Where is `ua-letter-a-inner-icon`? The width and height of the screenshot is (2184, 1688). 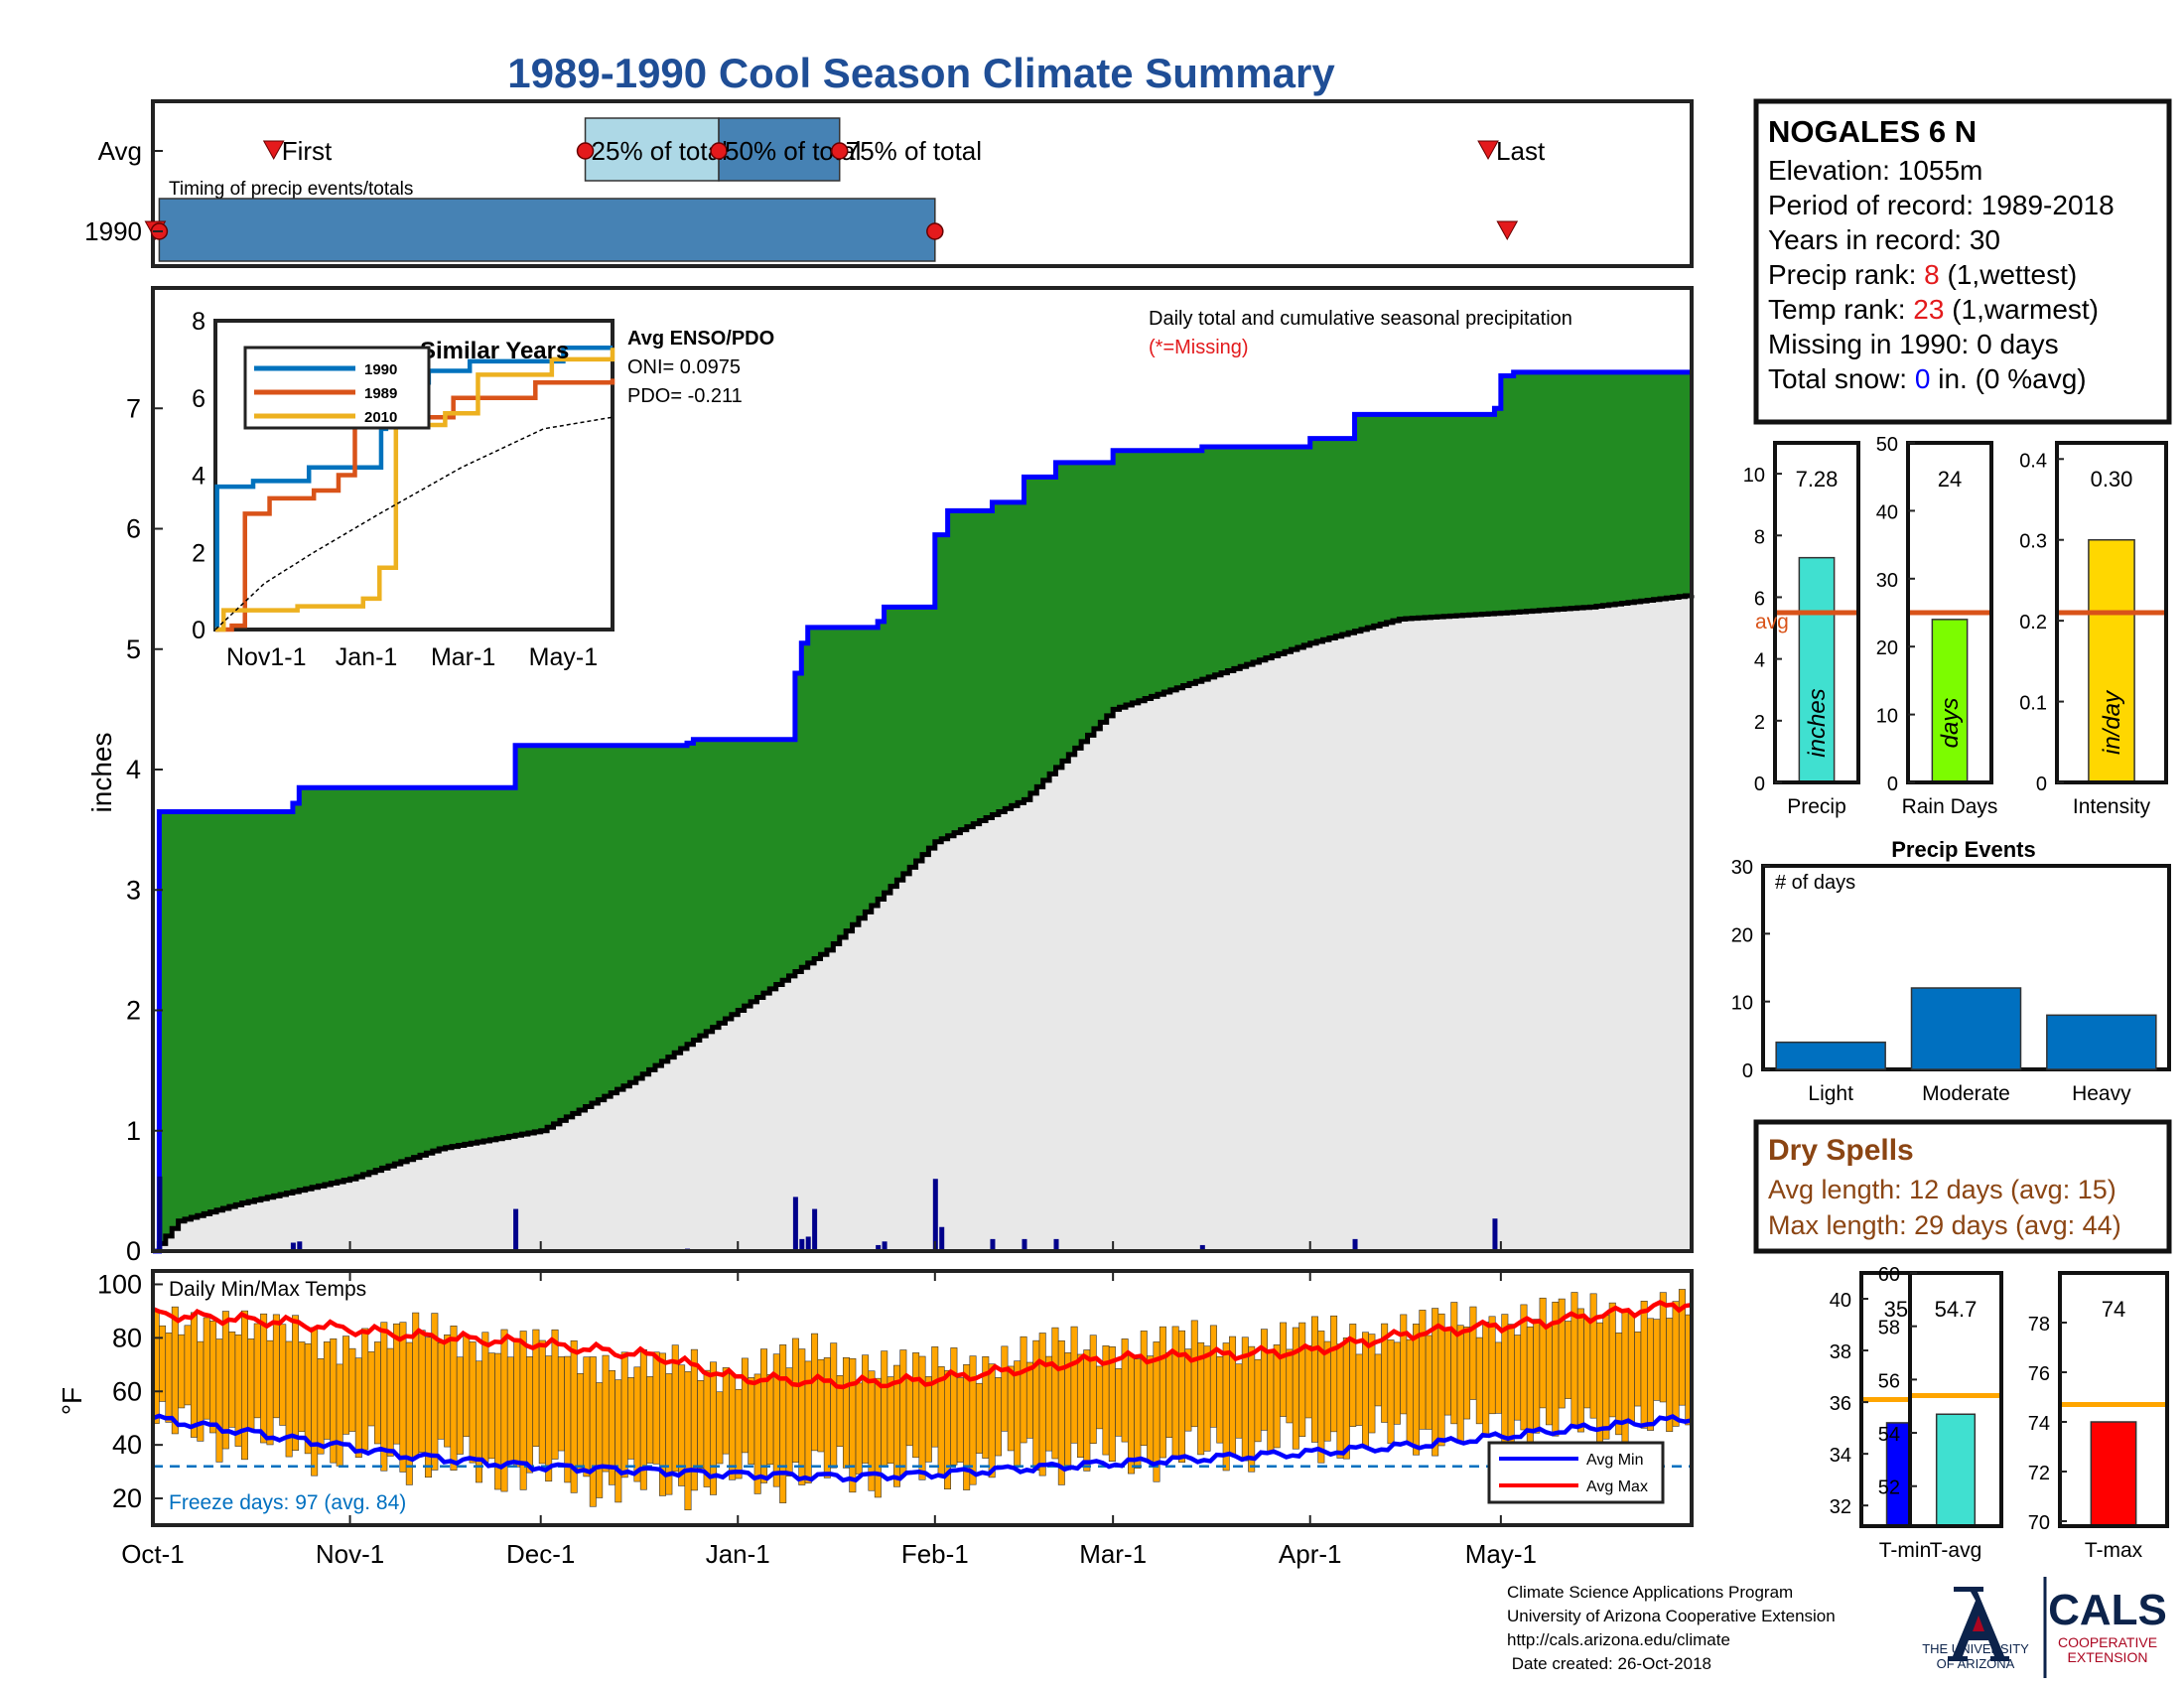
ua-letter-a-inner-icon is located at coordinates (1978, 1623).